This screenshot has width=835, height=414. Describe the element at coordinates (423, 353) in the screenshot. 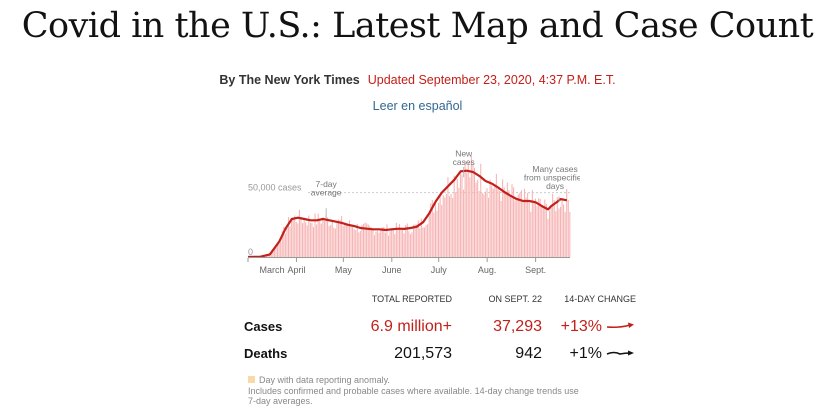

I see `deaths-total: 201,573` at that location.